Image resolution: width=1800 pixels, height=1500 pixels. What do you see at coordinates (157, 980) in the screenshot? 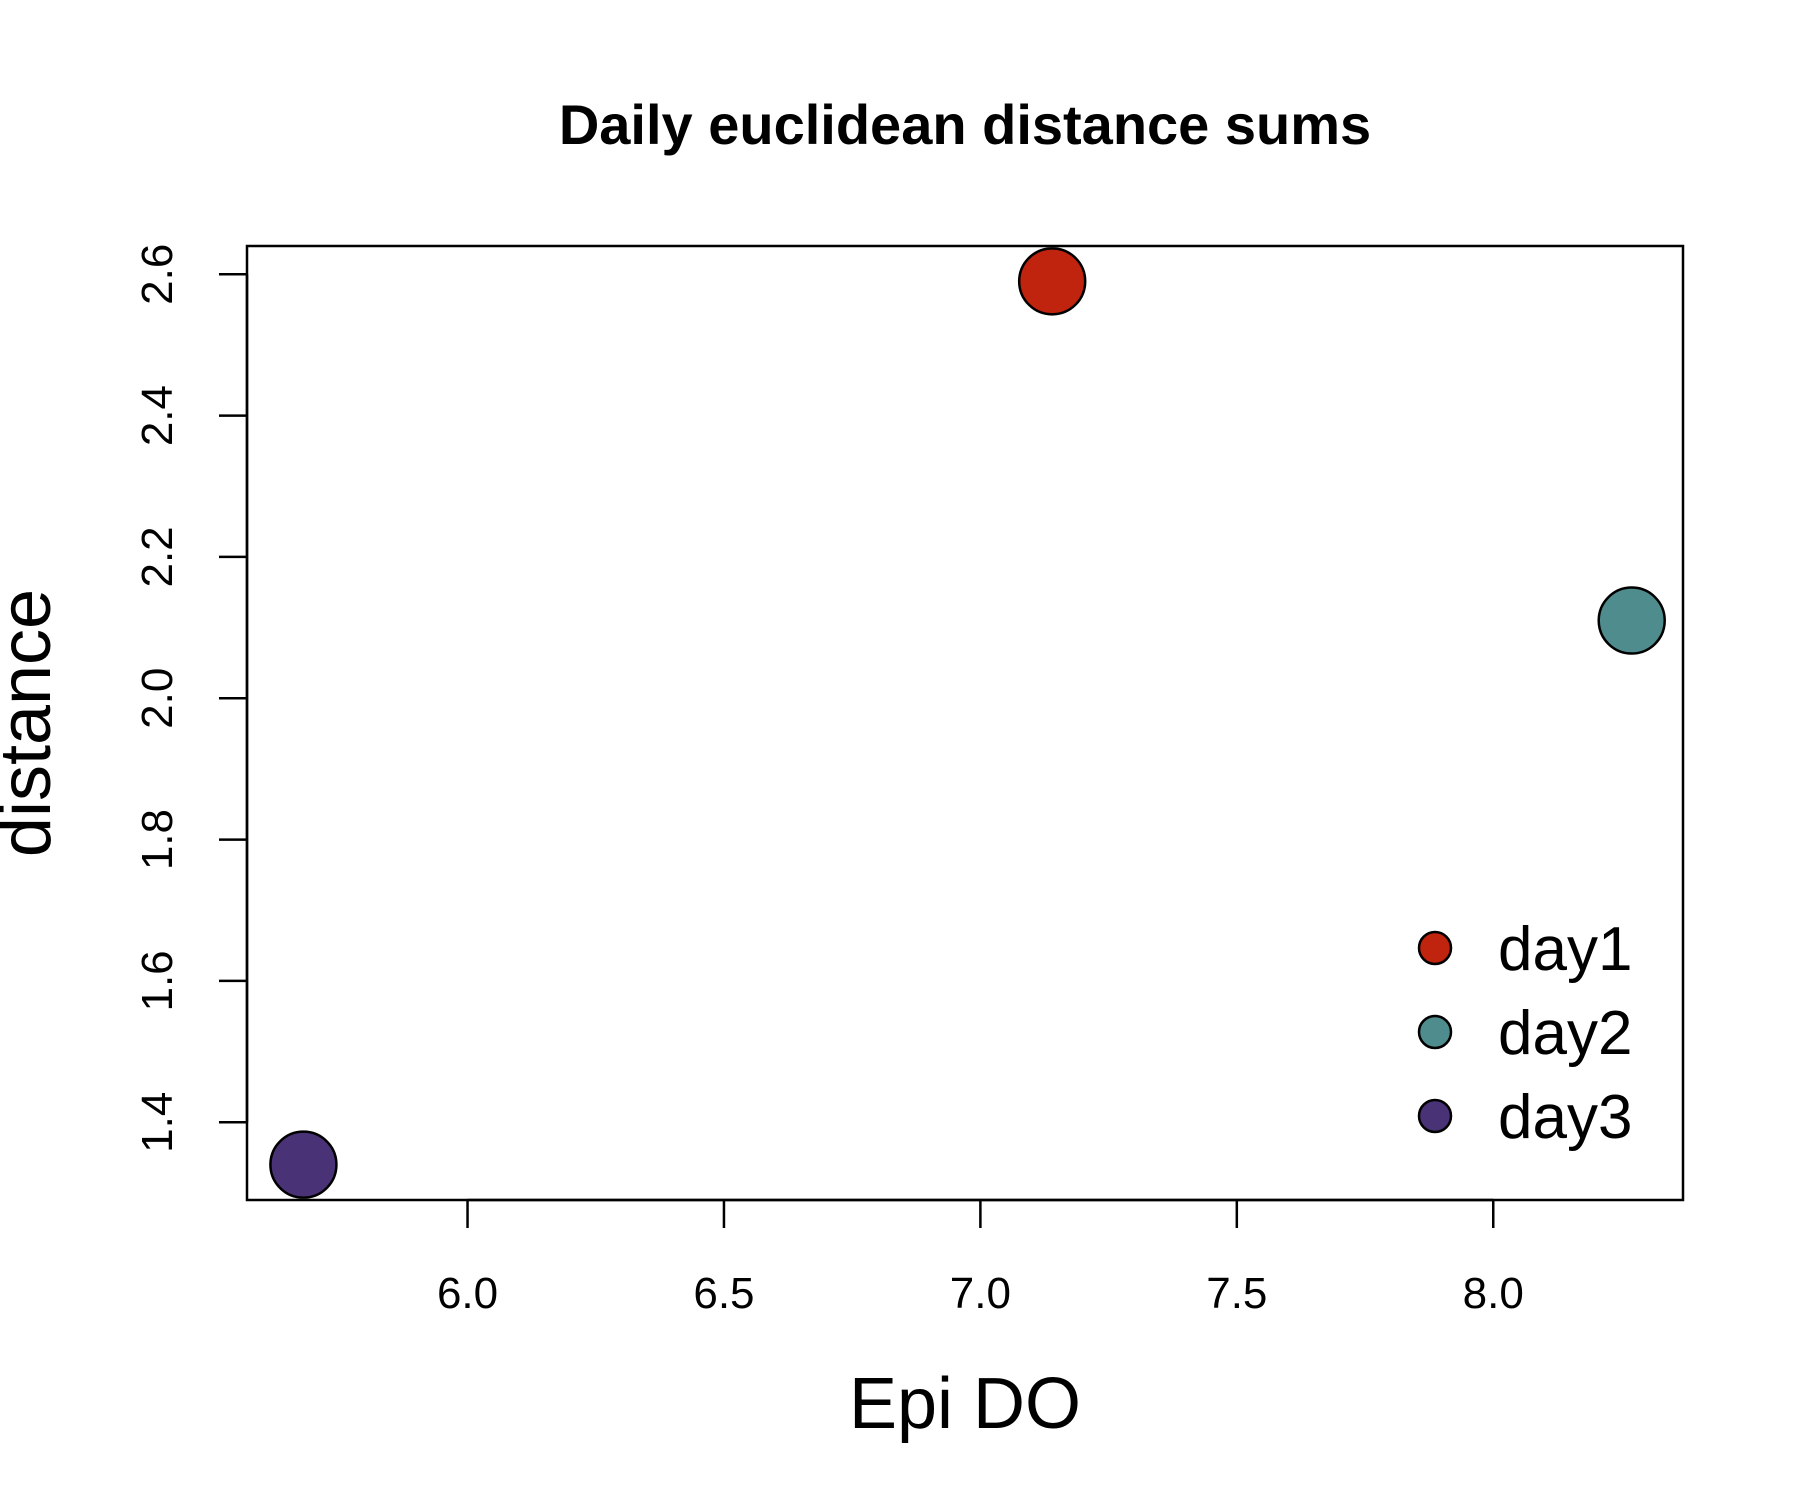
I see `y-tick-label: 1.6` at bounding box center [157, 980].